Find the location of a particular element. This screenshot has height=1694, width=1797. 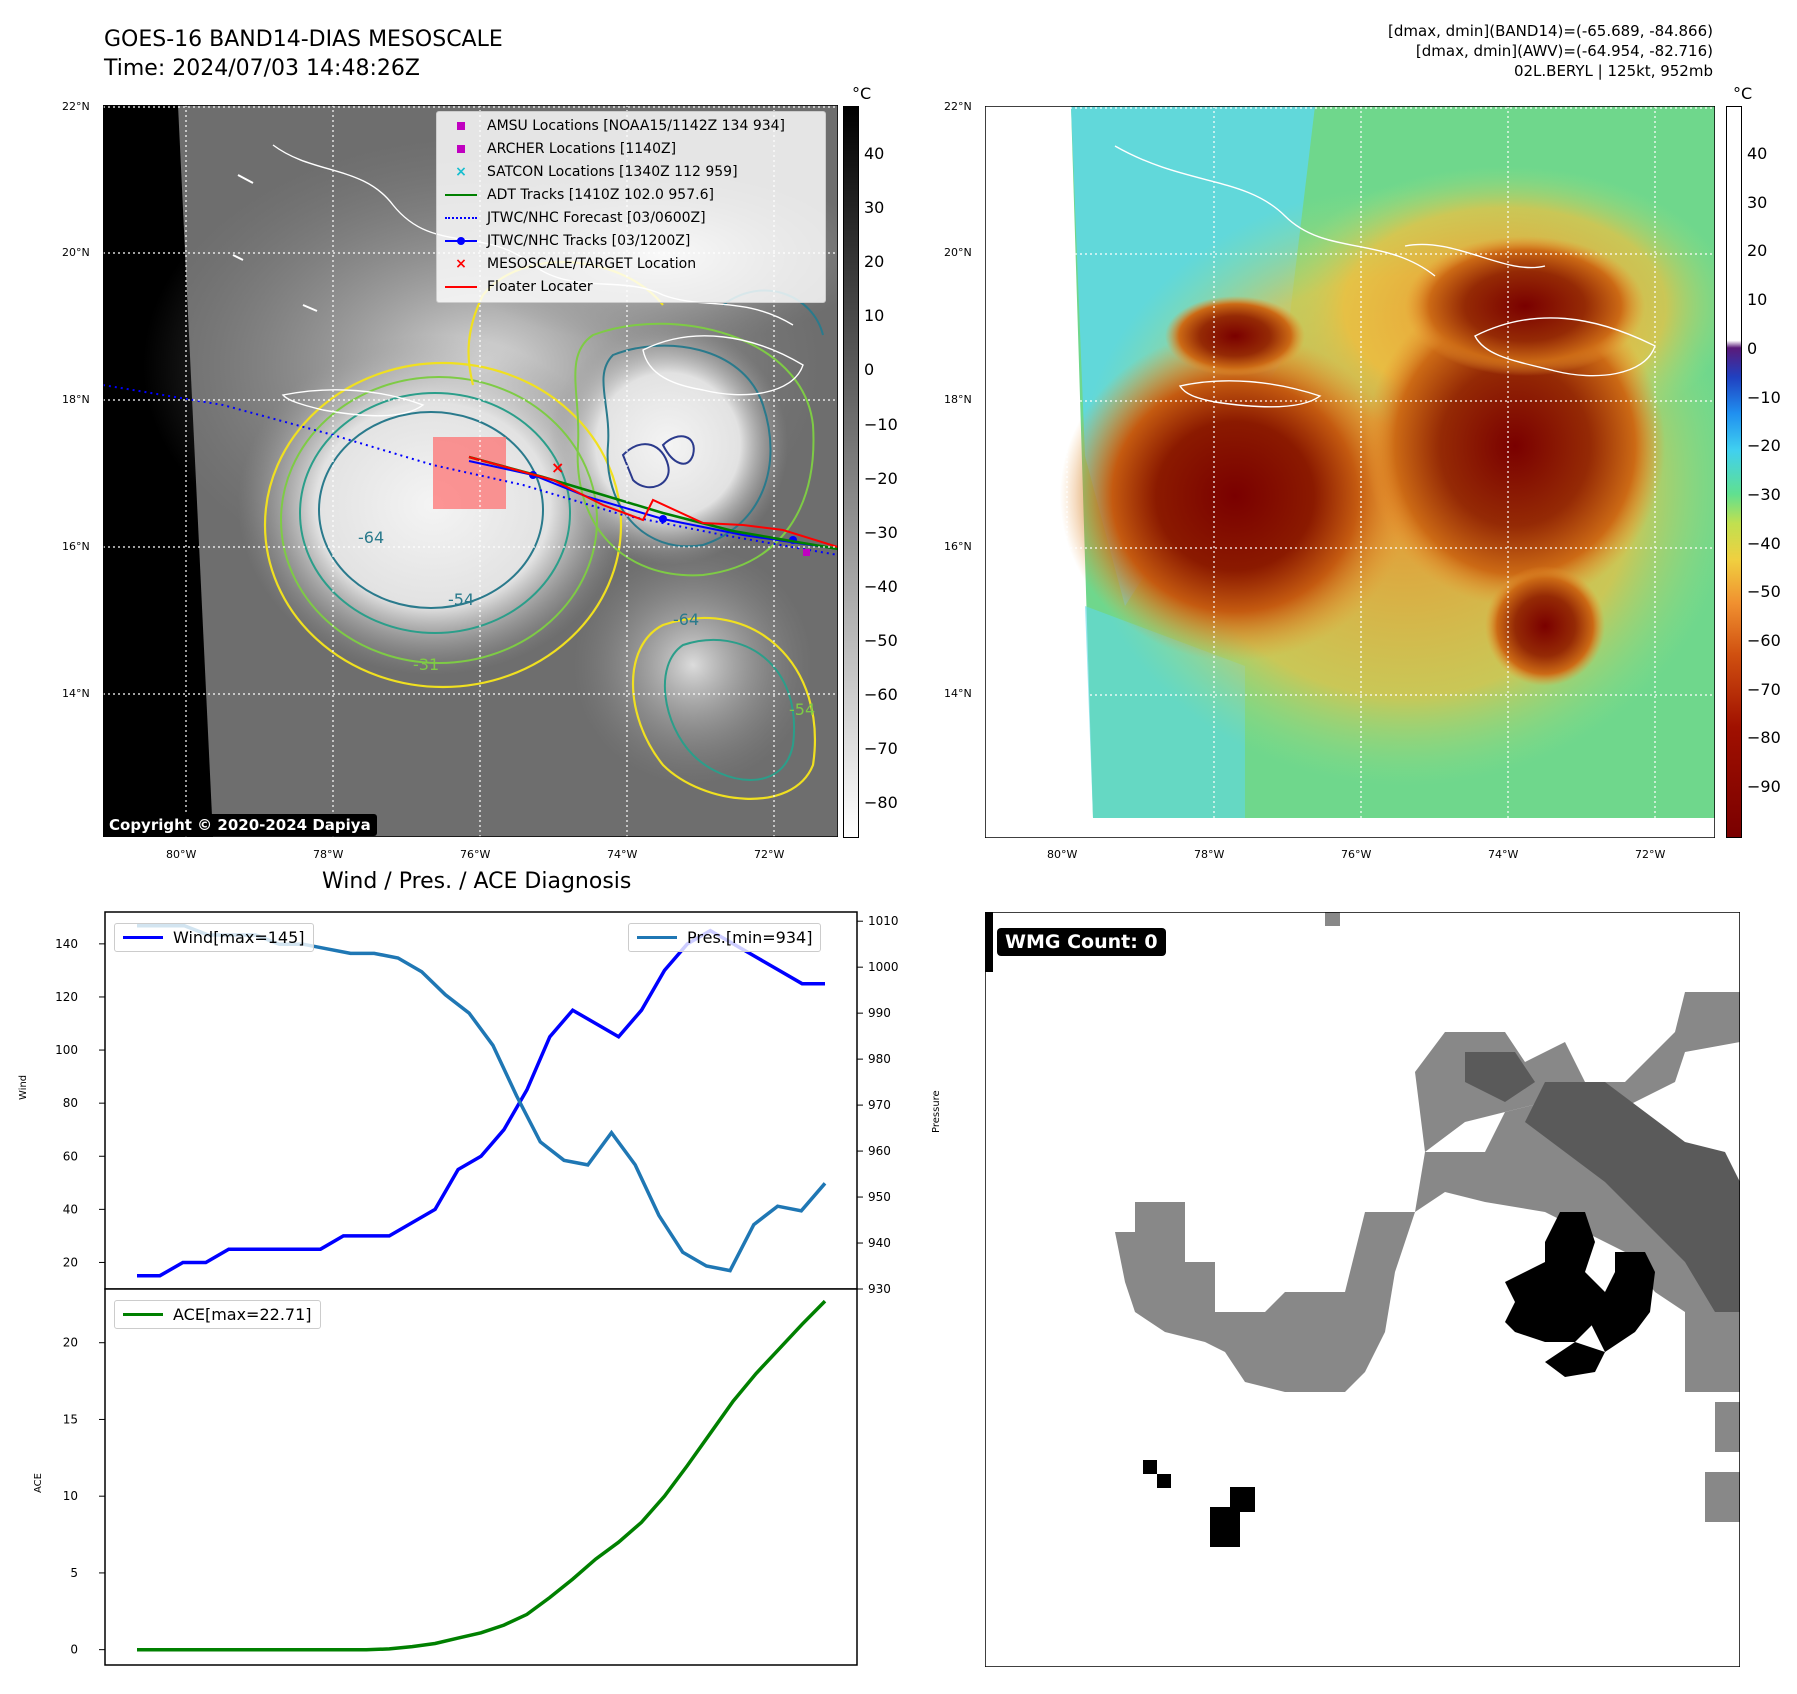

wind-tick-label: 100 is located at coordinates (66, 1050).